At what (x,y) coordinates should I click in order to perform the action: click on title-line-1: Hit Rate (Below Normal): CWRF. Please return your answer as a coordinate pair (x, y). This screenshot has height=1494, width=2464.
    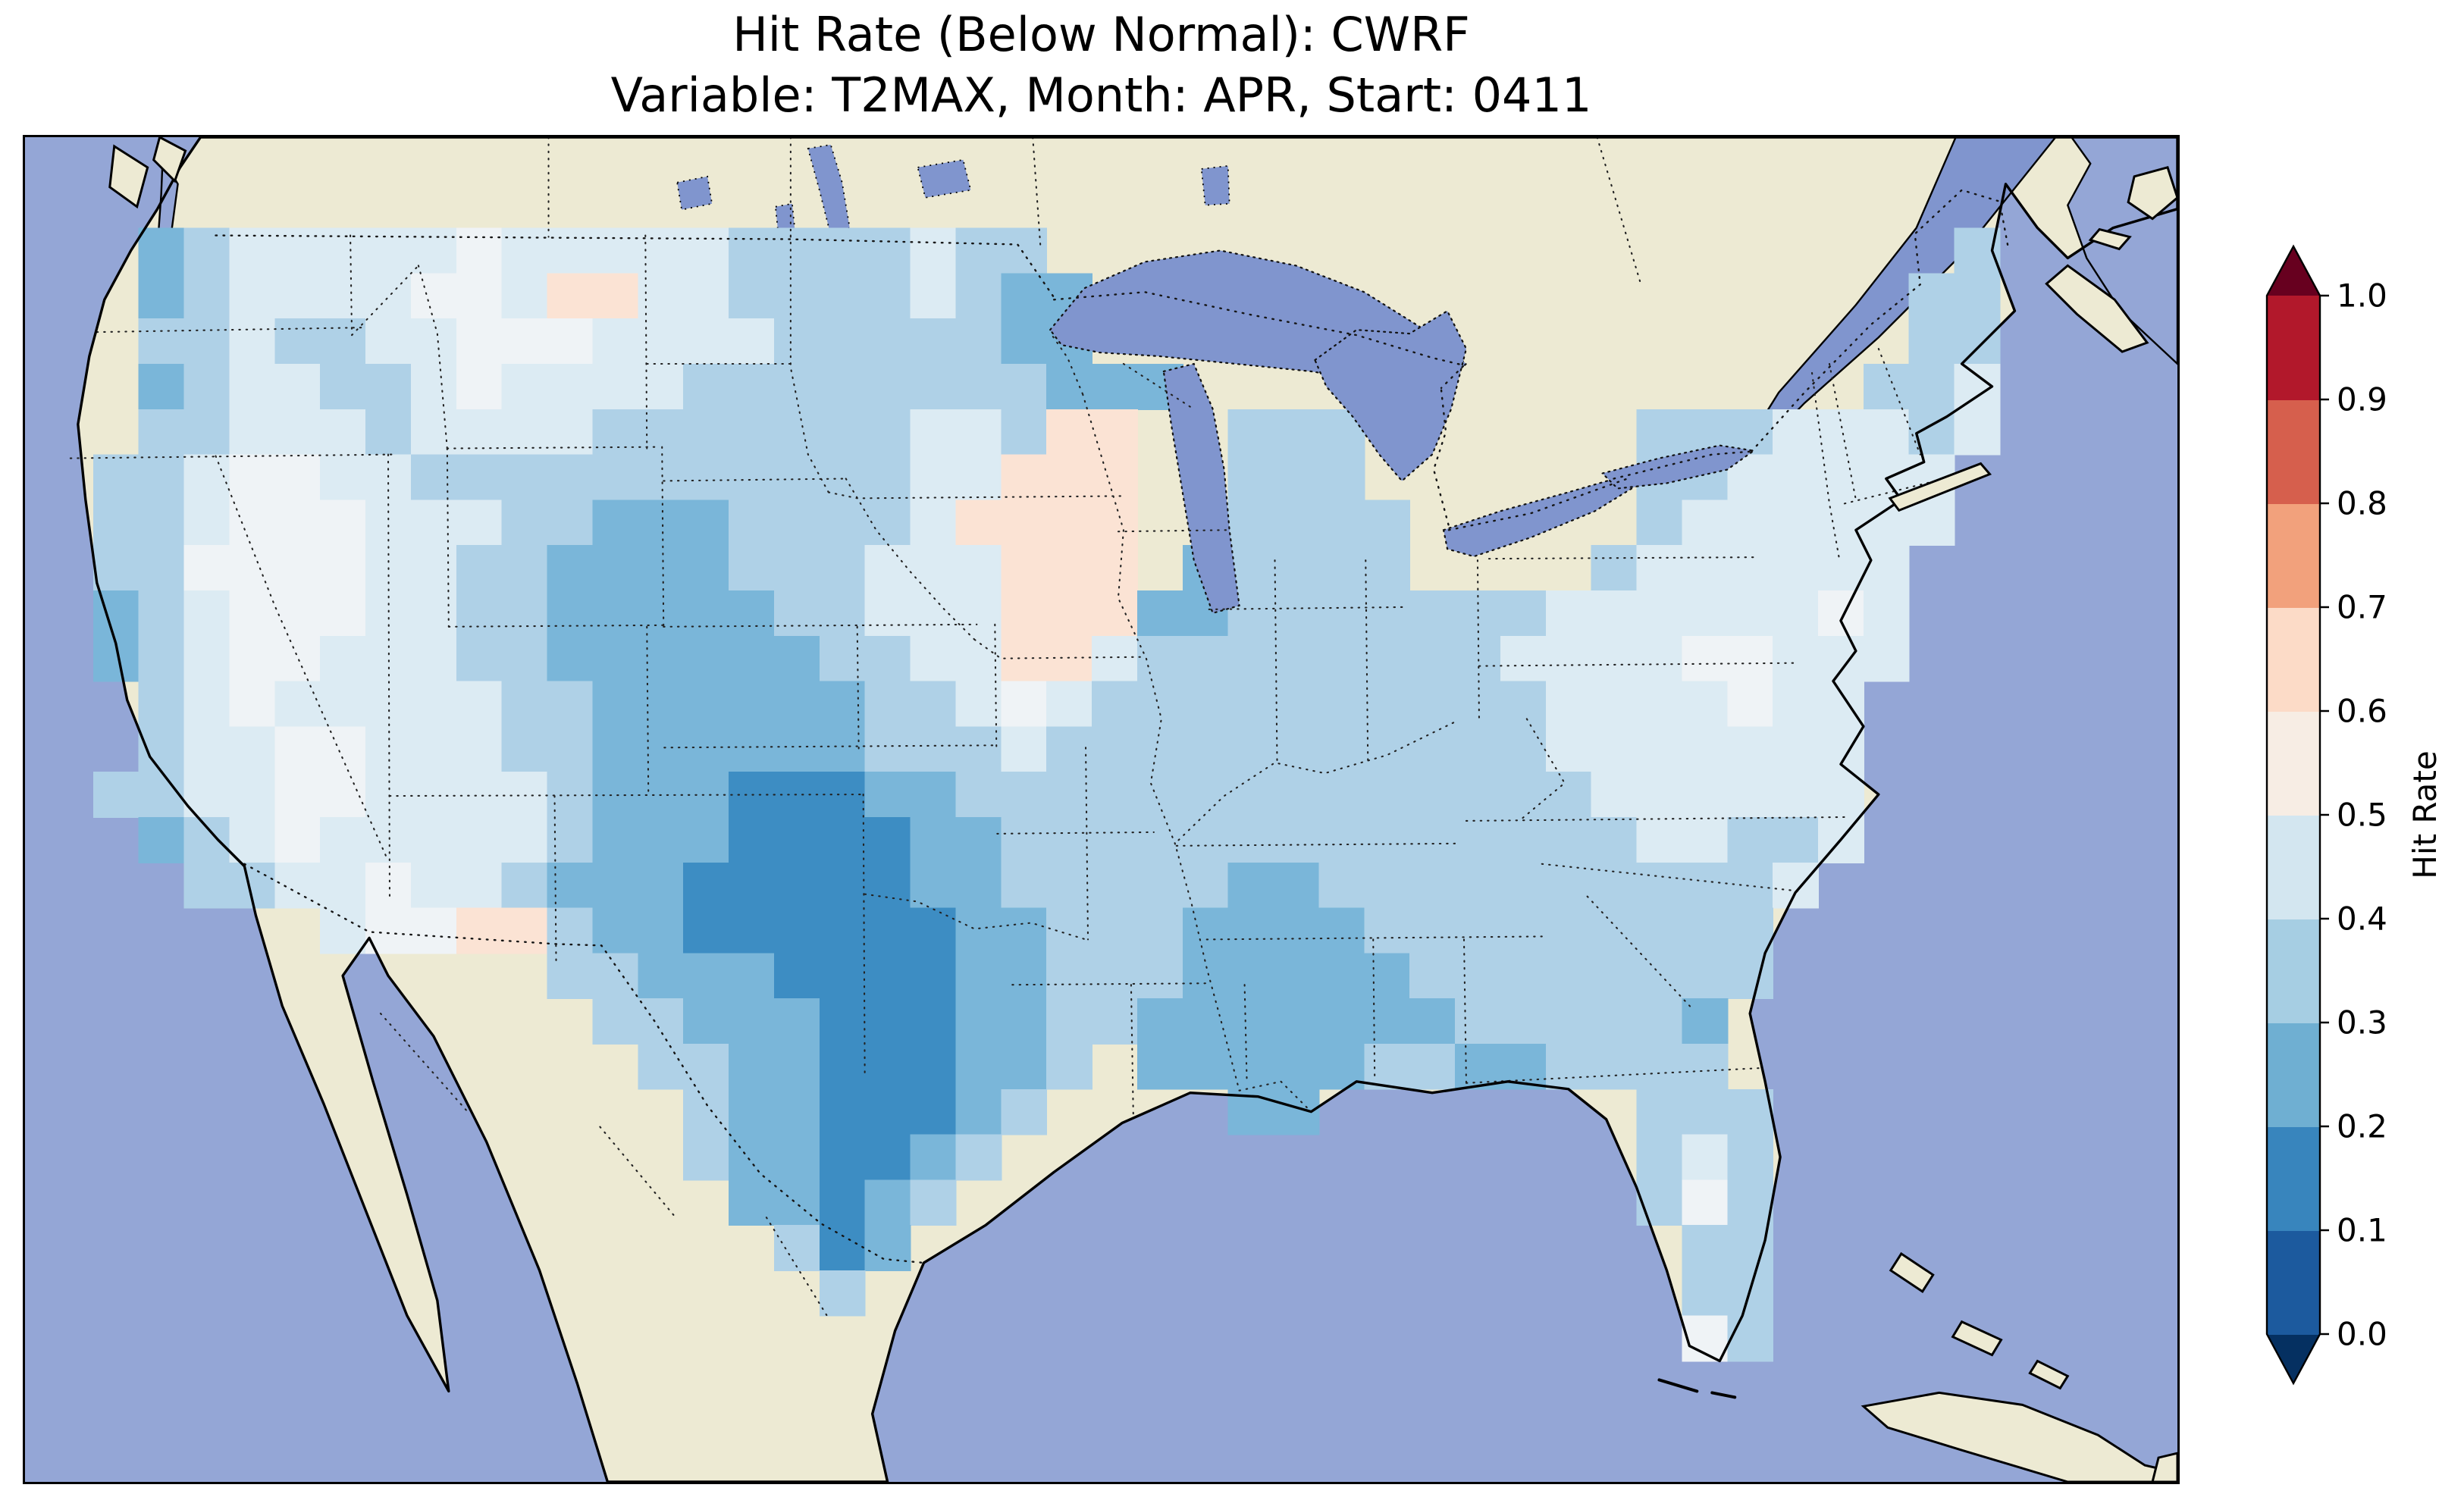
    Looking at the image, I should click on (1101, 34).